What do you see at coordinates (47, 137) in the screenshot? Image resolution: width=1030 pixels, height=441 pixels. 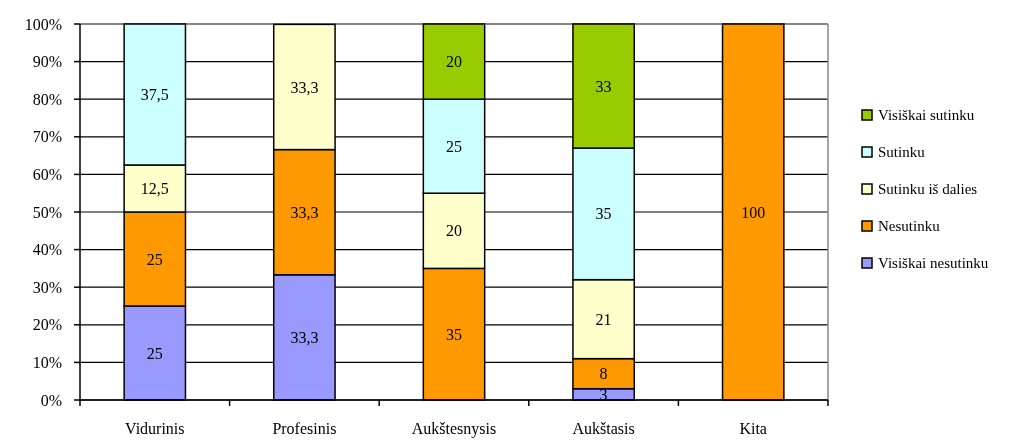 I see `y-tick-label: 70%` at bounding box center [47, 137].